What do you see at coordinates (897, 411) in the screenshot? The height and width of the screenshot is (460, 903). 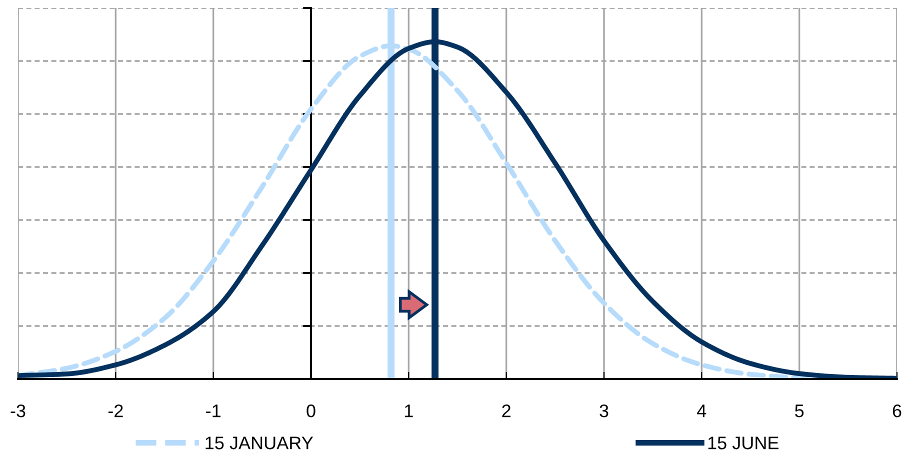 I see `x-tick-label: 6` at bounding box center [897, 411].